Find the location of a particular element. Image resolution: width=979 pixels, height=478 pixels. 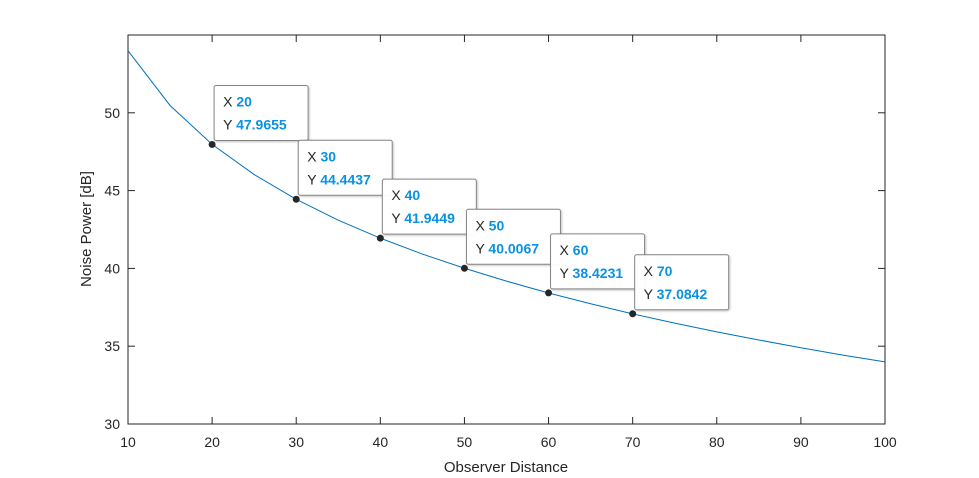

y-tick-label: 30 is located at coordinates (112, 424).